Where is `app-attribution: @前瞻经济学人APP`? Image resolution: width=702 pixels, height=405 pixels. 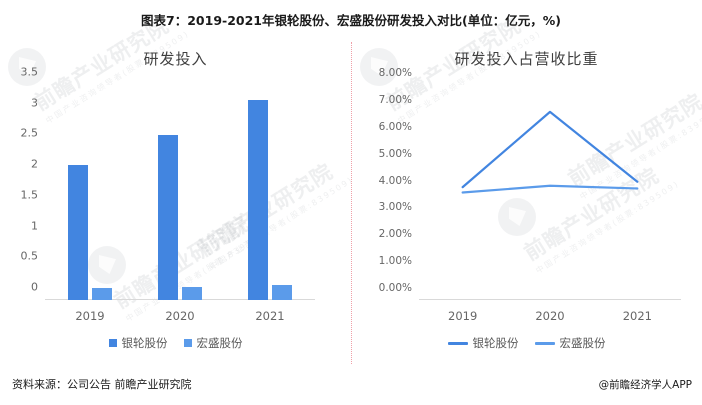 app-attribution: @前瞻经济学人APP is located at coordinates (645, 385).